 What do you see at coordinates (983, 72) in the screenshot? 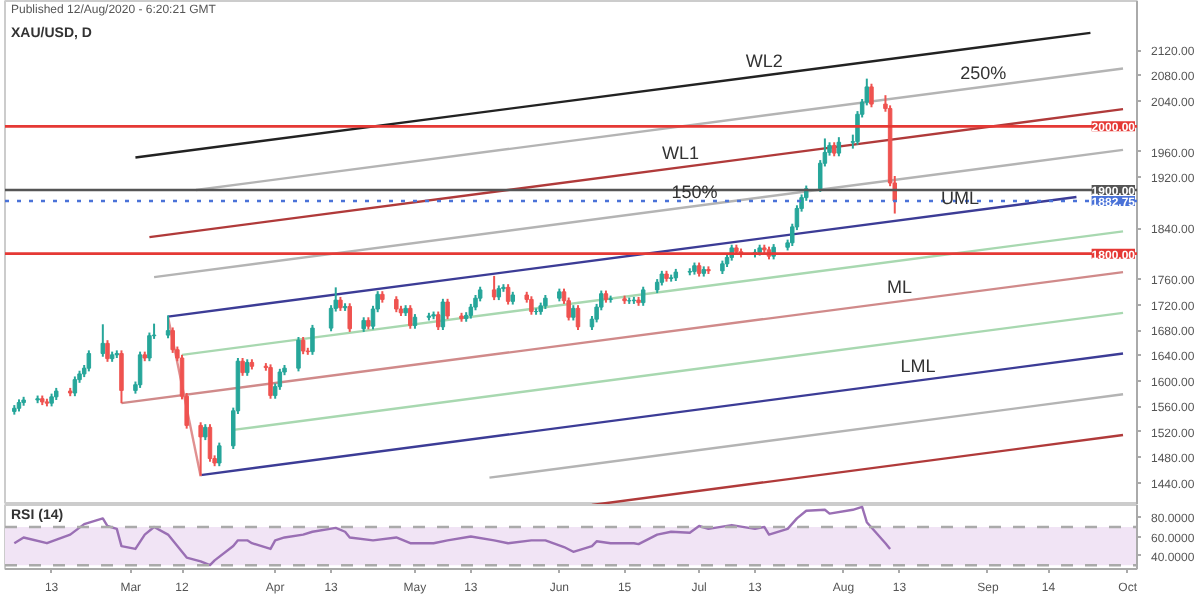
I see `annotation: 250%` at bounding box center [983, 72].